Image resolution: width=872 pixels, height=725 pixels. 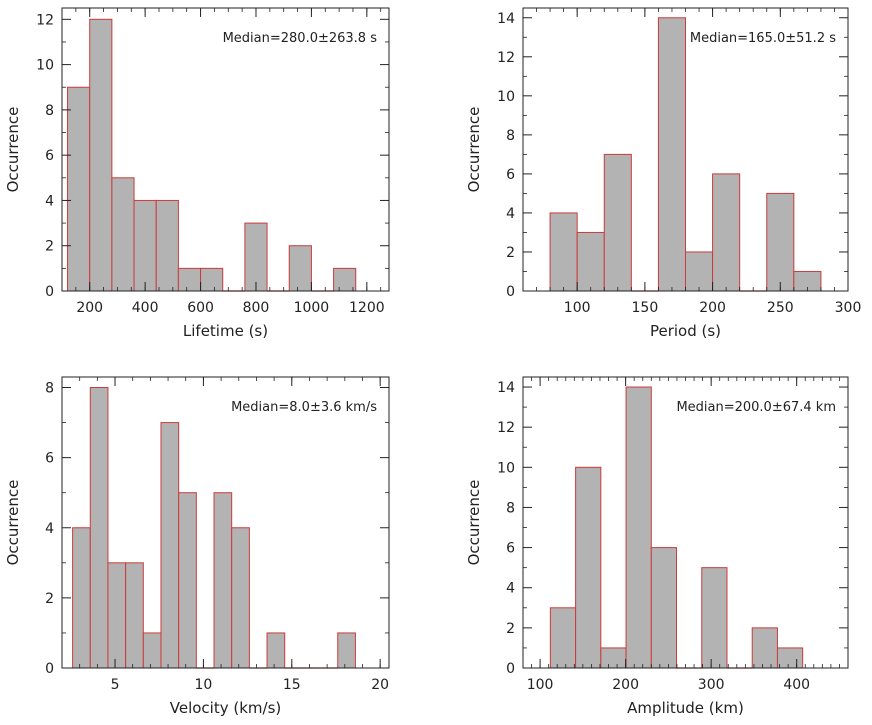 I want to click on x-tick-label: 1200, so click(x=367, y=308).